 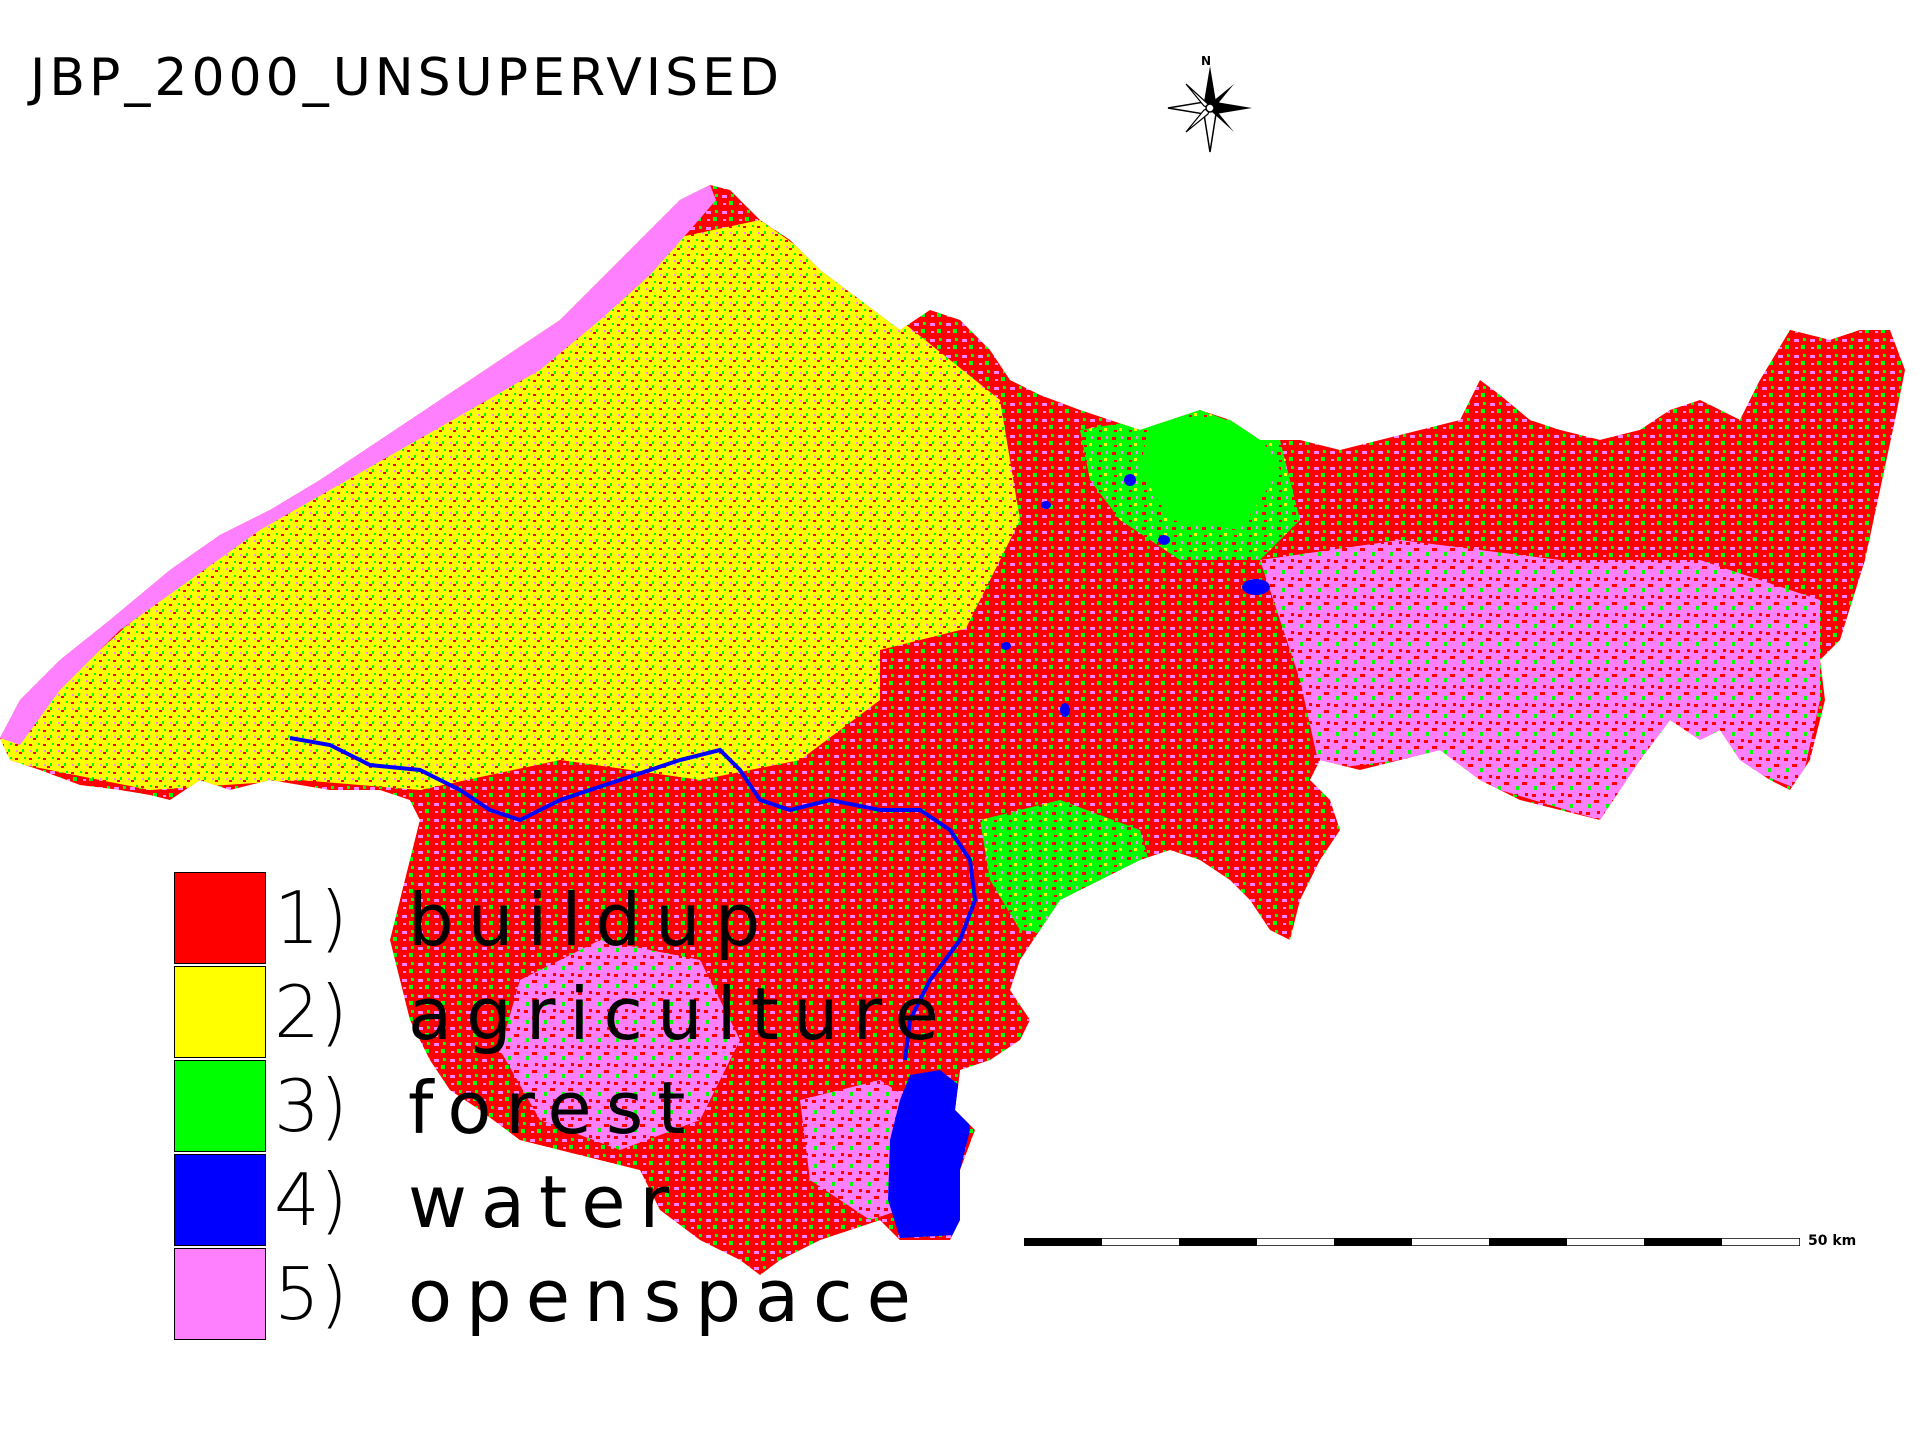 I want to click on legend-swatch-water, so click(x=220, y=1200).